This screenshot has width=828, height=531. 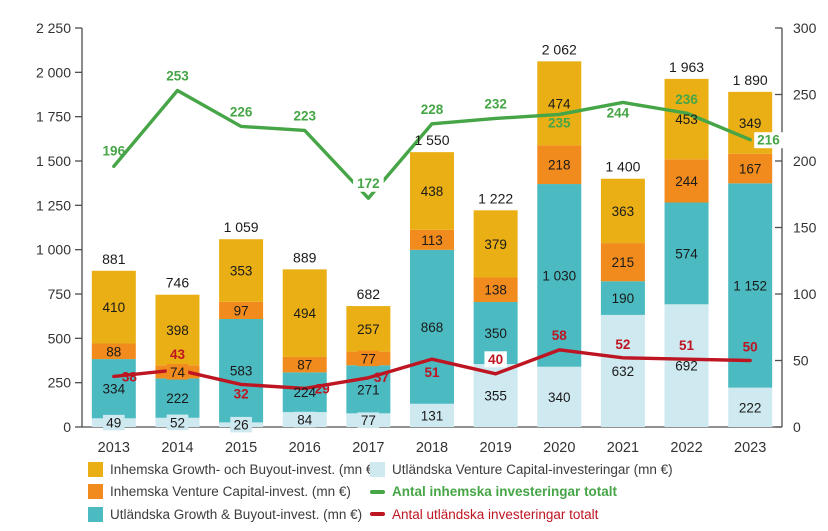 What do you see at coordinates (53, 117) in the screenshot?
I see `y-axis-left-tick-label: 1 750` at bounding box center [53, 117].